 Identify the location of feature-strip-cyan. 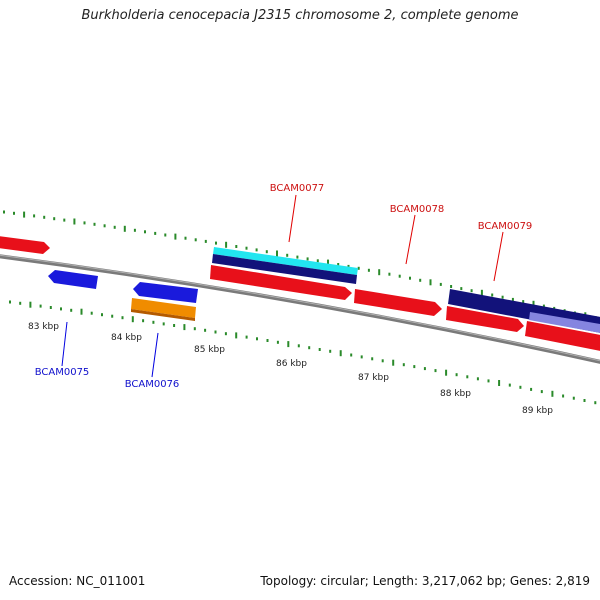
(285, 261).